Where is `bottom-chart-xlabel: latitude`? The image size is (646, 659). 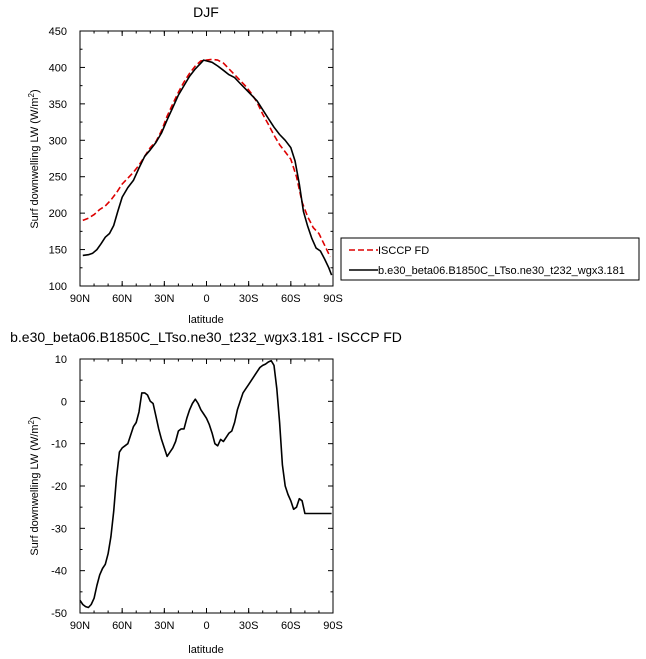
bottom-chart-xlabel: latitude is located at coordinates (205, 650).